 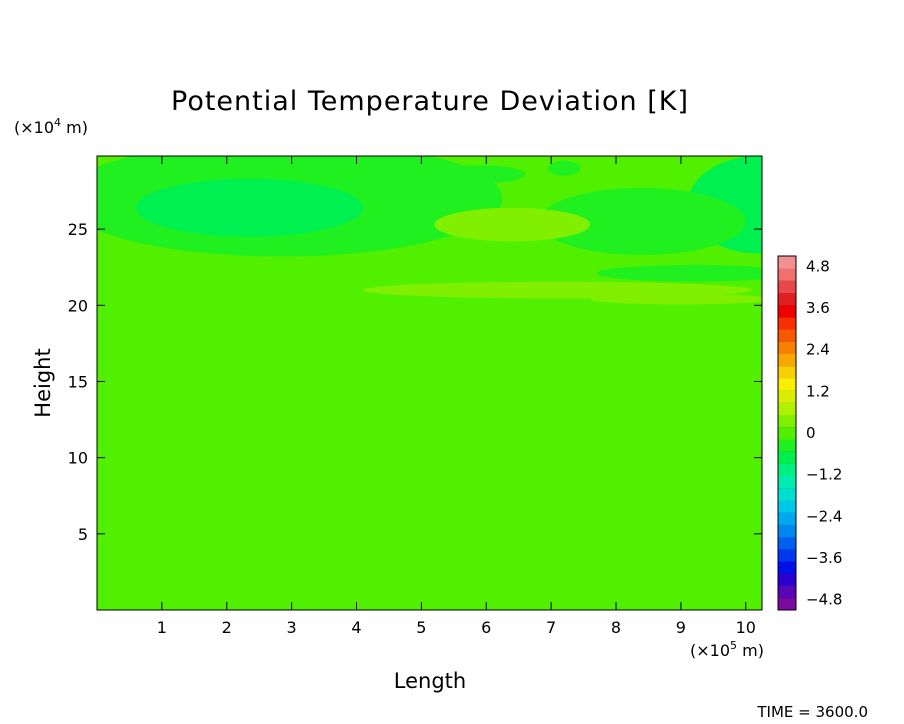 What do you see at coordinates (51, 126) in the screenshot?
I see `y-axis-unit: (×104 m)` at bounding box center [51, 126].